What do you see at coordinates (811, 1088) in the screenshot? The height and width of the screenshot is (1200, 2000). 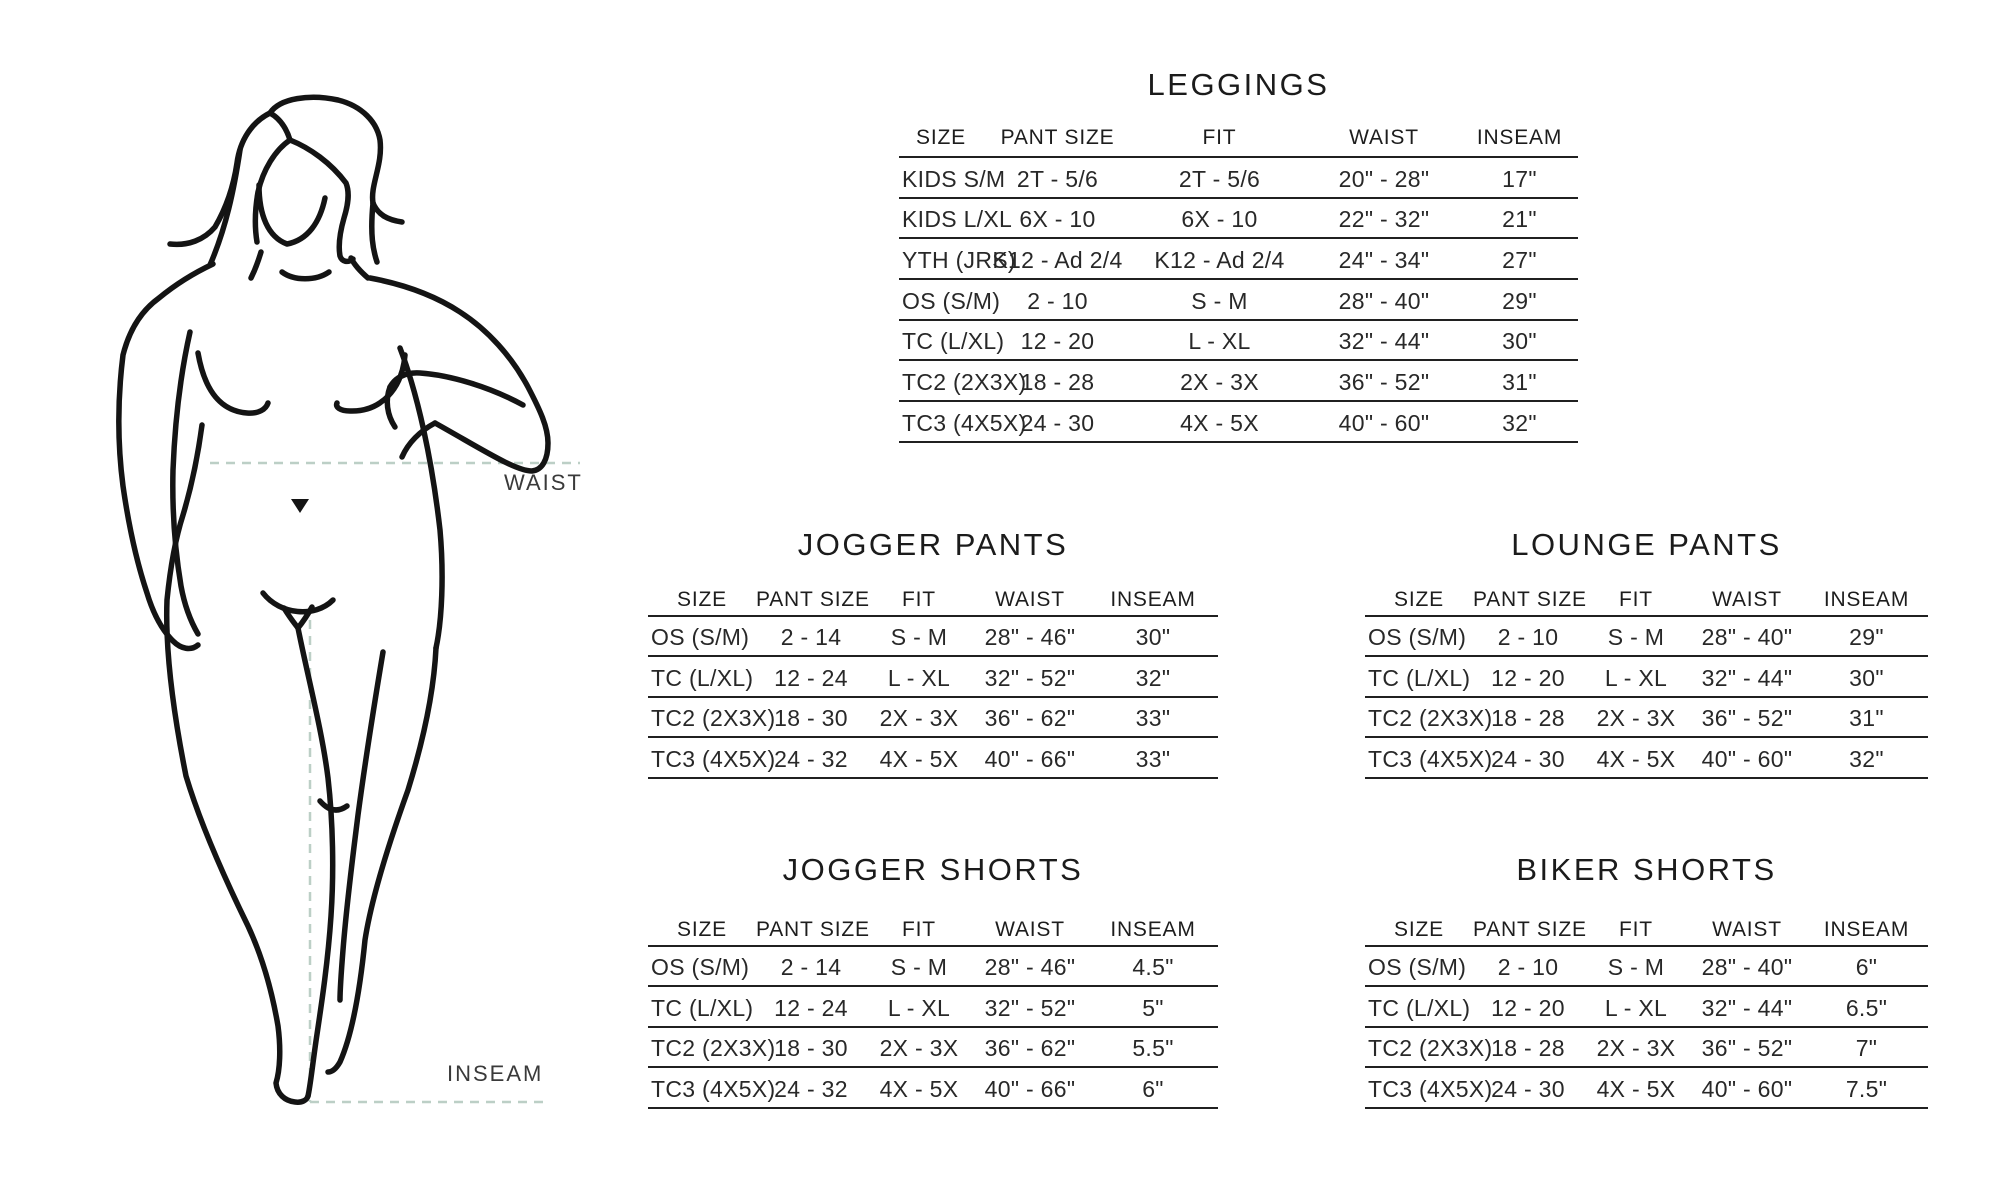 I see `pant-size-cell: 24 - 32` at bounding box center [811, 1088].